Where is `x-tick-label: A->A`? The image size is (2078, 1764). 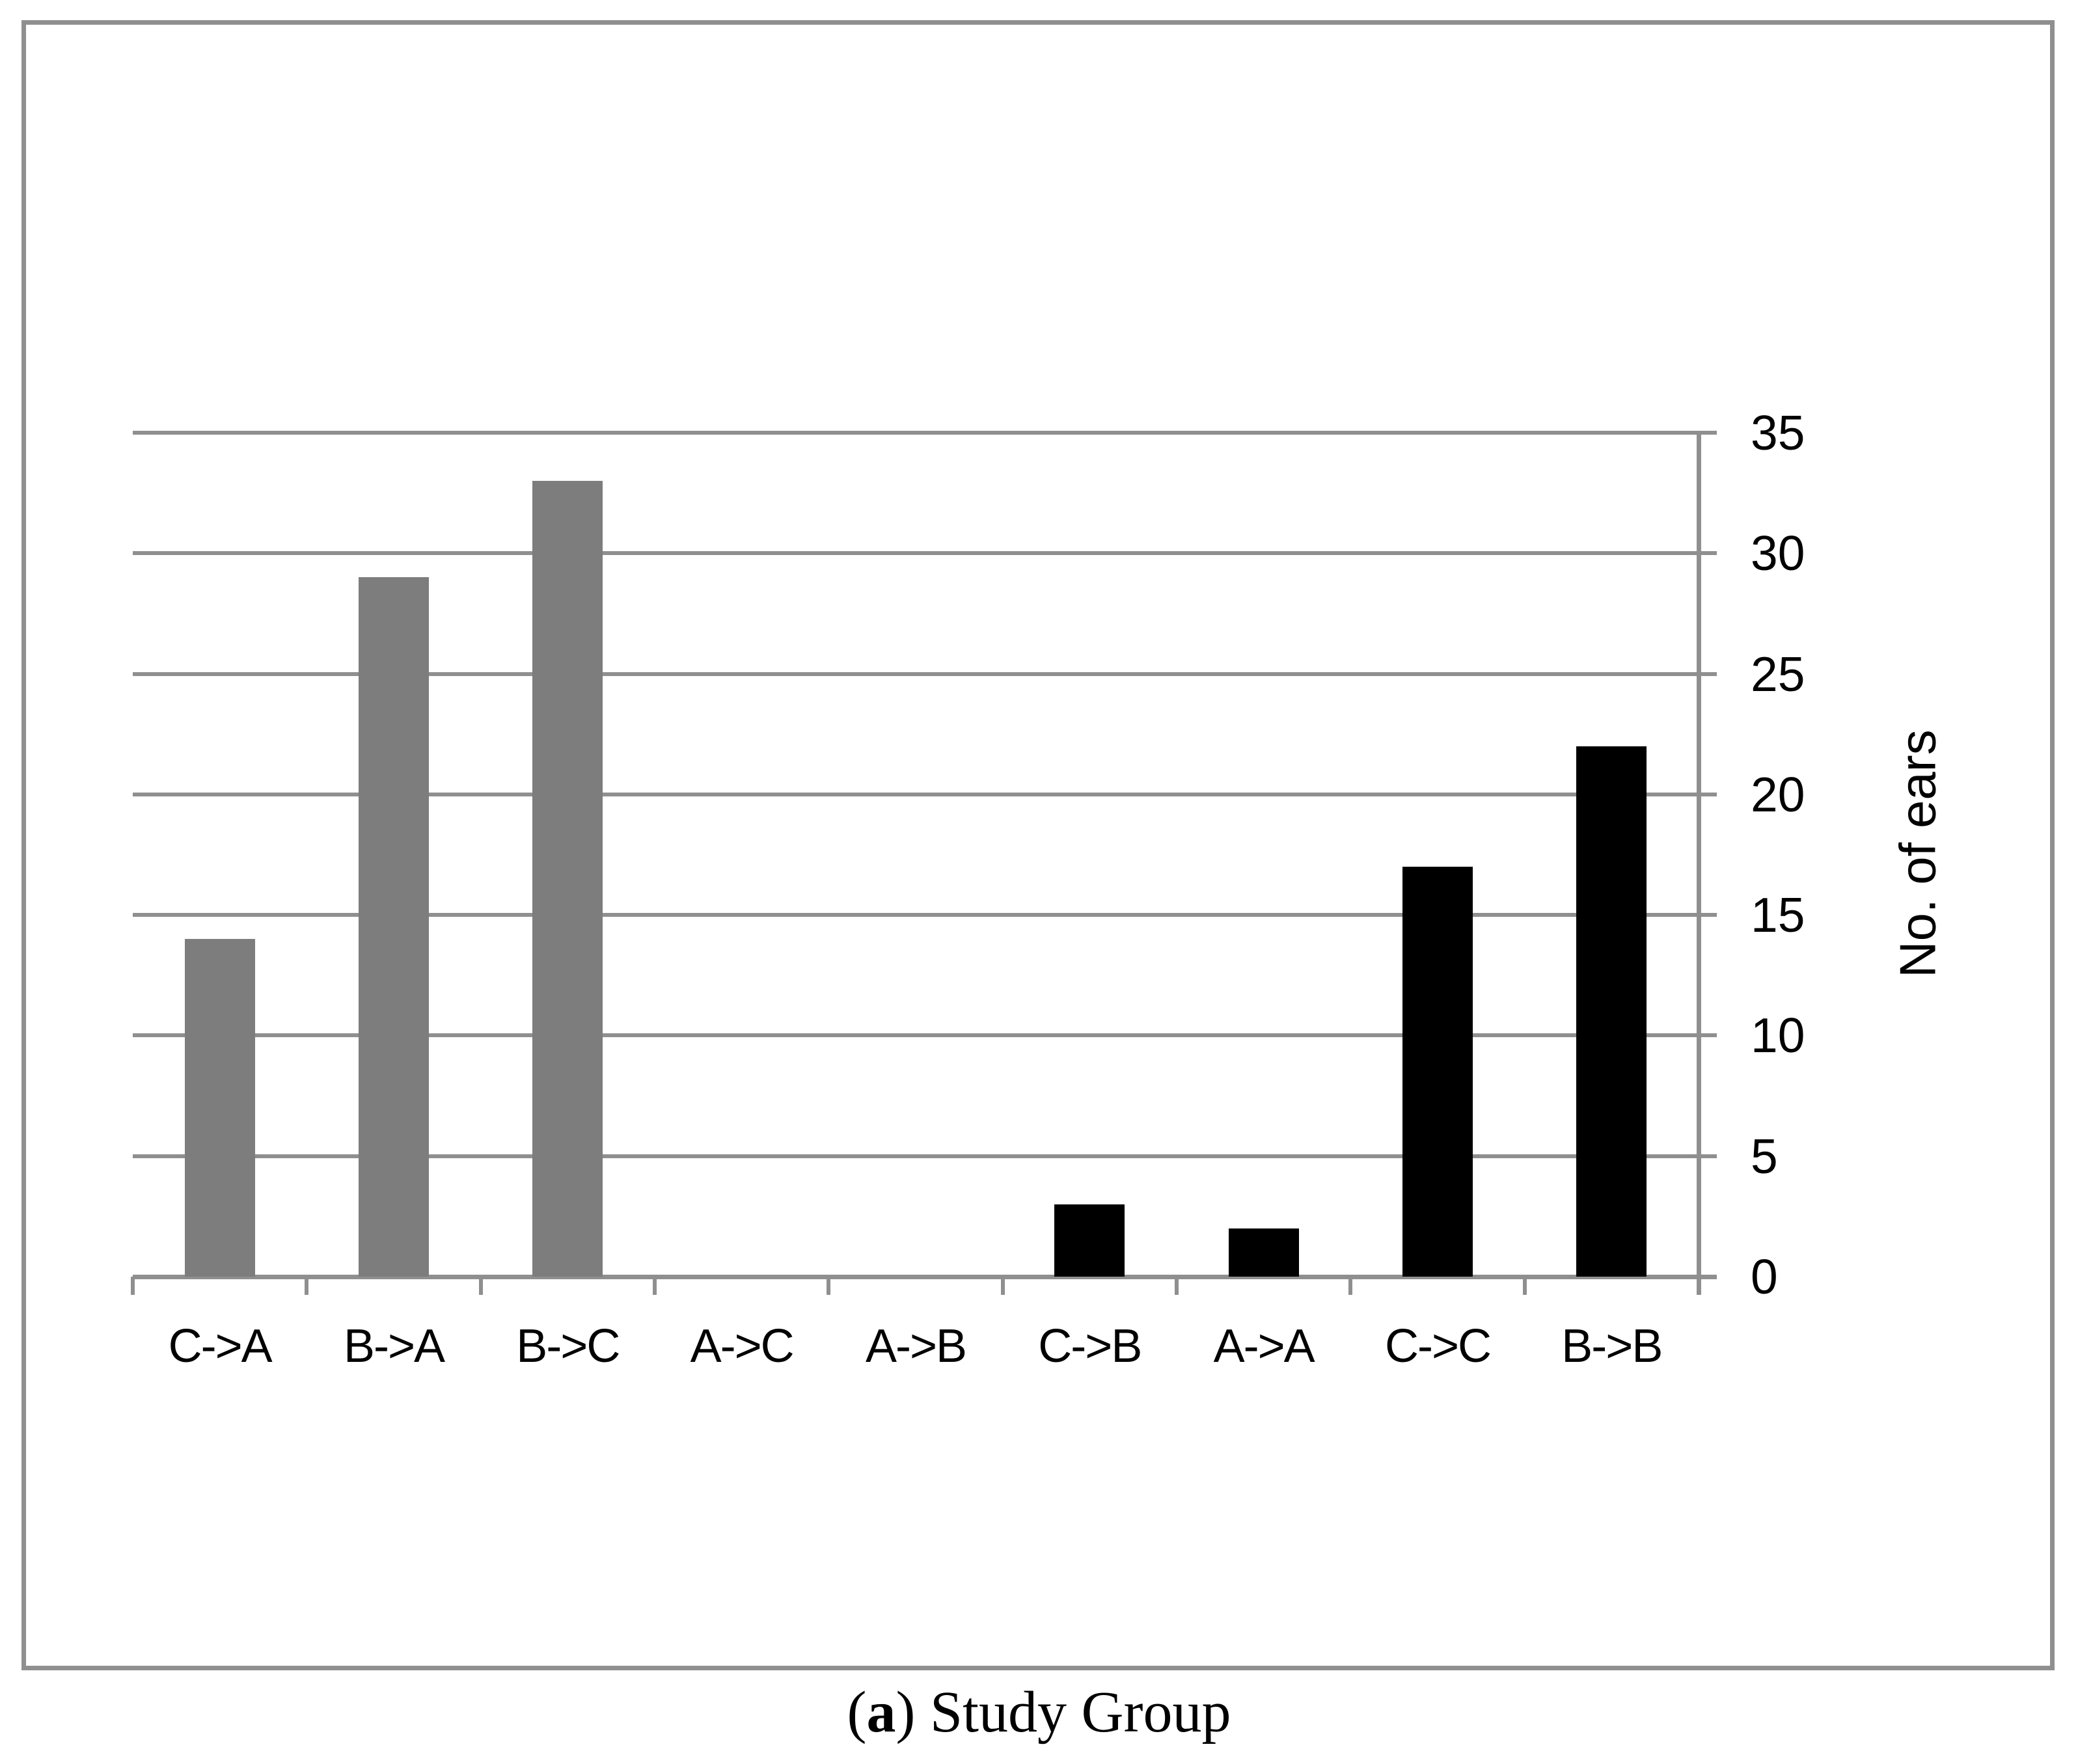
x-tick-label: A->A is located at coordinates (1264, 1346).